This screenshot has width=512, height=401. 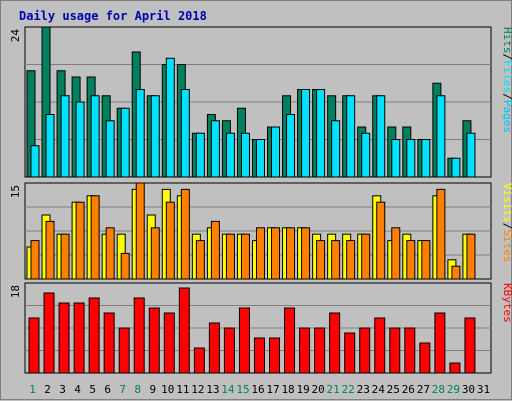 I want to click on x-tick-label: 8, so click(x=137, y=389).